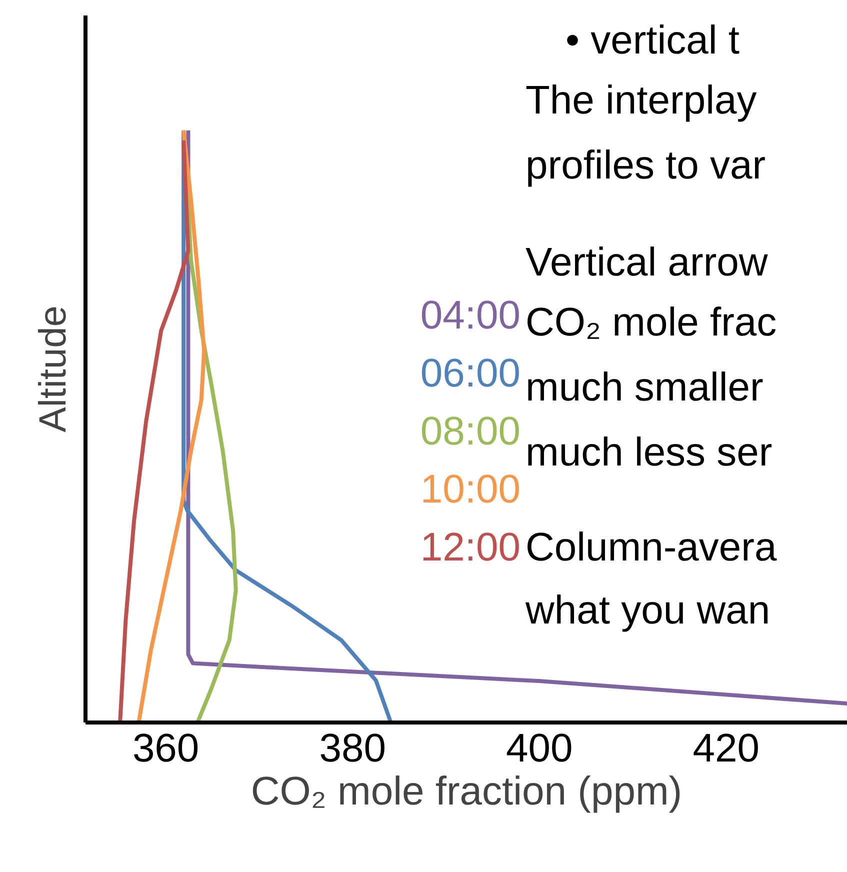 The height and width of the screenshot is (872, 847). What do you see at coordinates (647, 262) in the screenshot?
I see `annotation: Vertical arrow` at bounding box center [647, 262].